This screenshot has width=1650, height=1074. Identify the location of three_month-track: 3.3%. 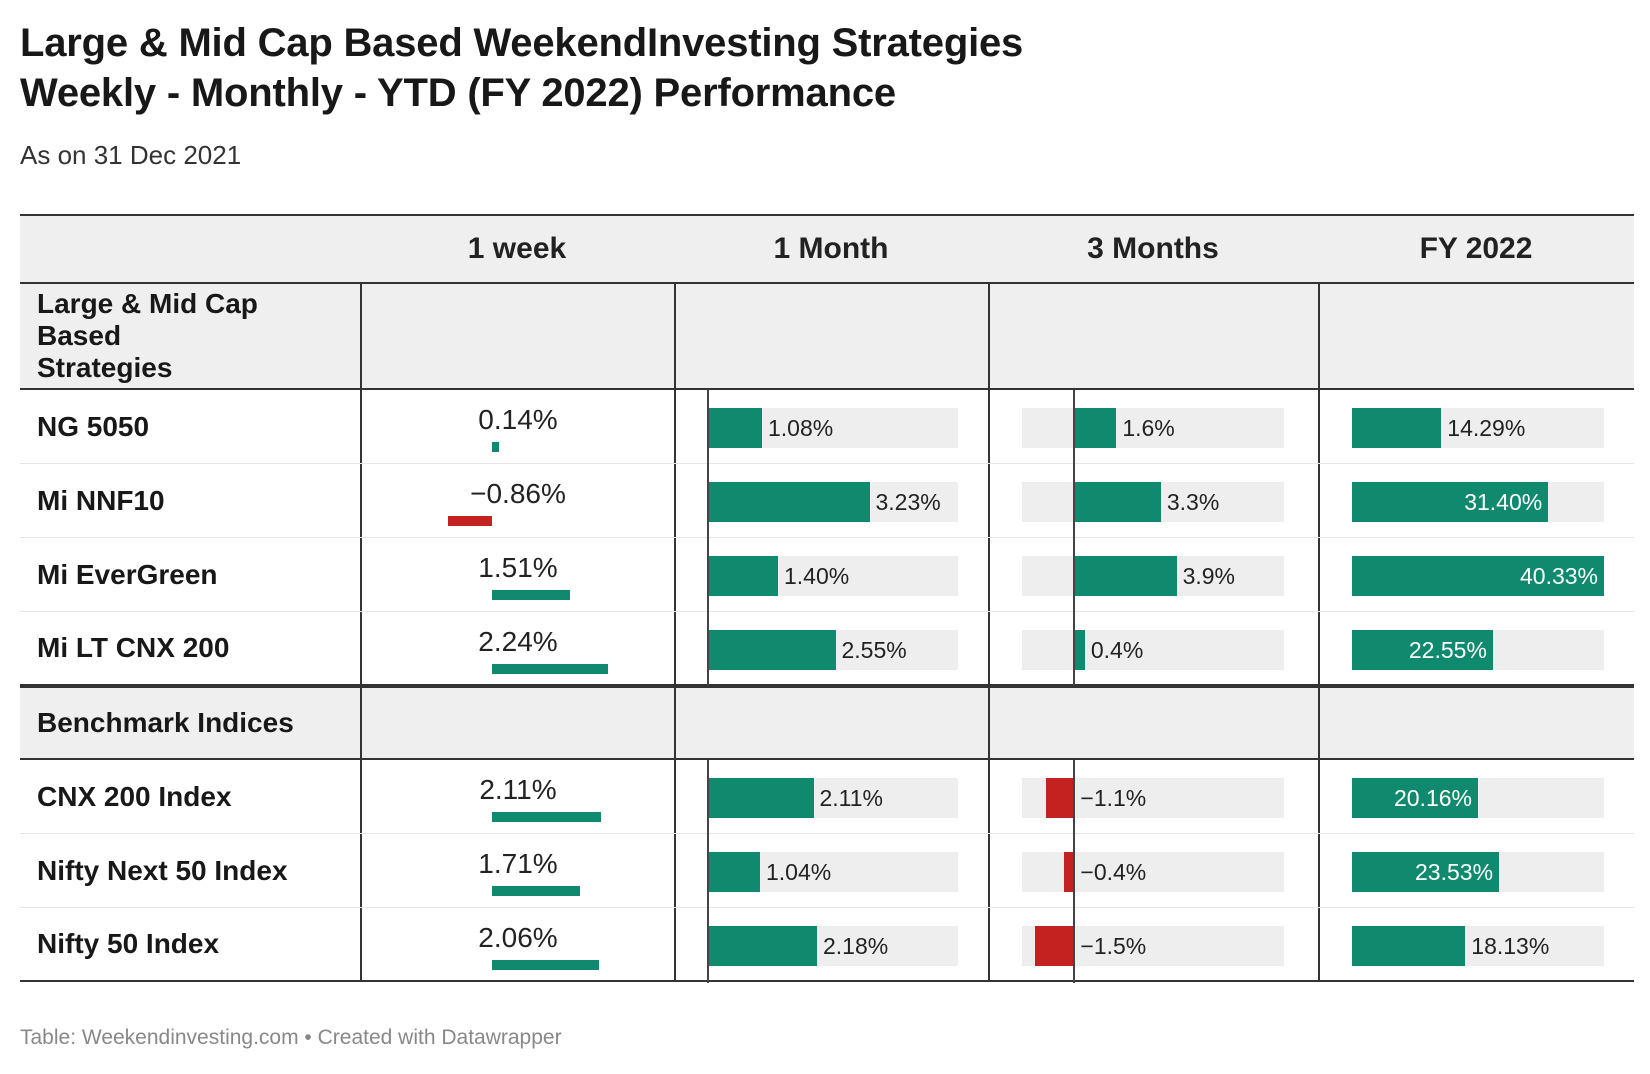
(1153, 501).